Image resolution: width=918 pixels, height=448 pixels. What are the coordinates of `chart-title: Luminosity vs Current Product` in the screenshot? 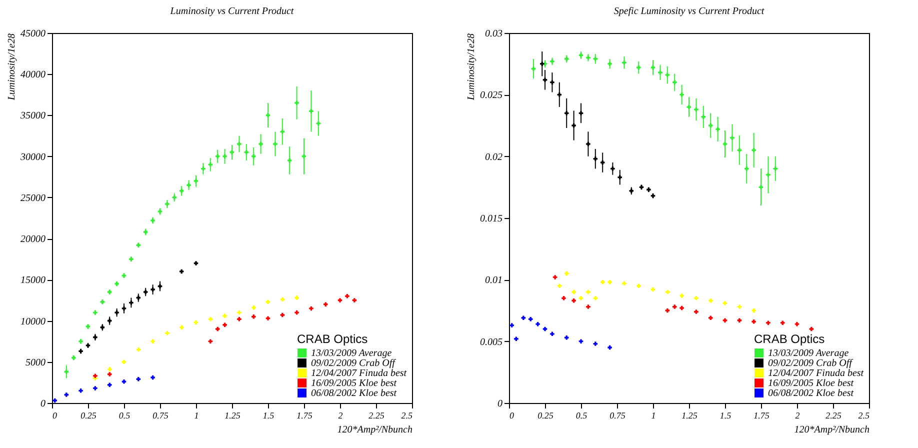 It's located at (231, 11).